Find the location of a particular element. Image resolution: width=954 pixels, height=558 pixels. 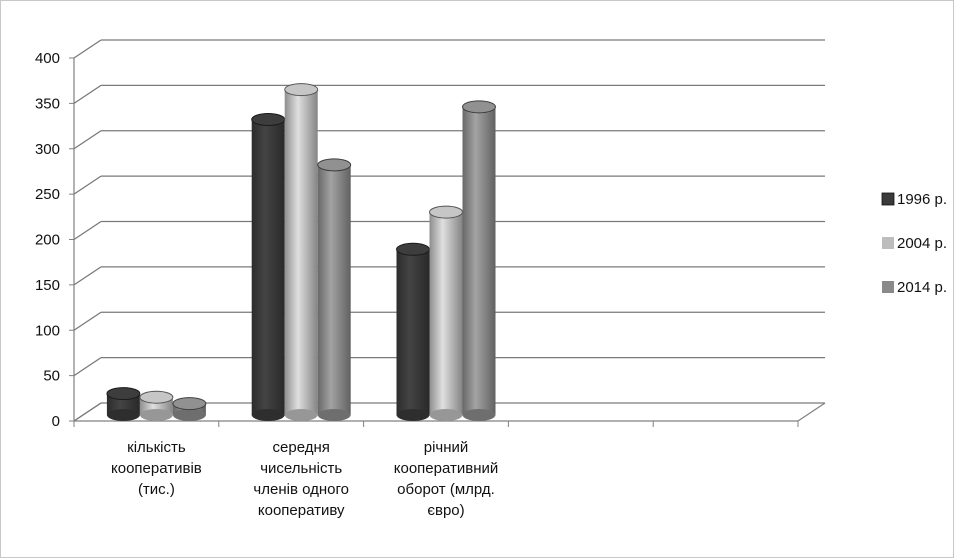

y-axis-ticks: 0 50 100 150 200 250 300 350 400 is located at coordinates (54, 240).